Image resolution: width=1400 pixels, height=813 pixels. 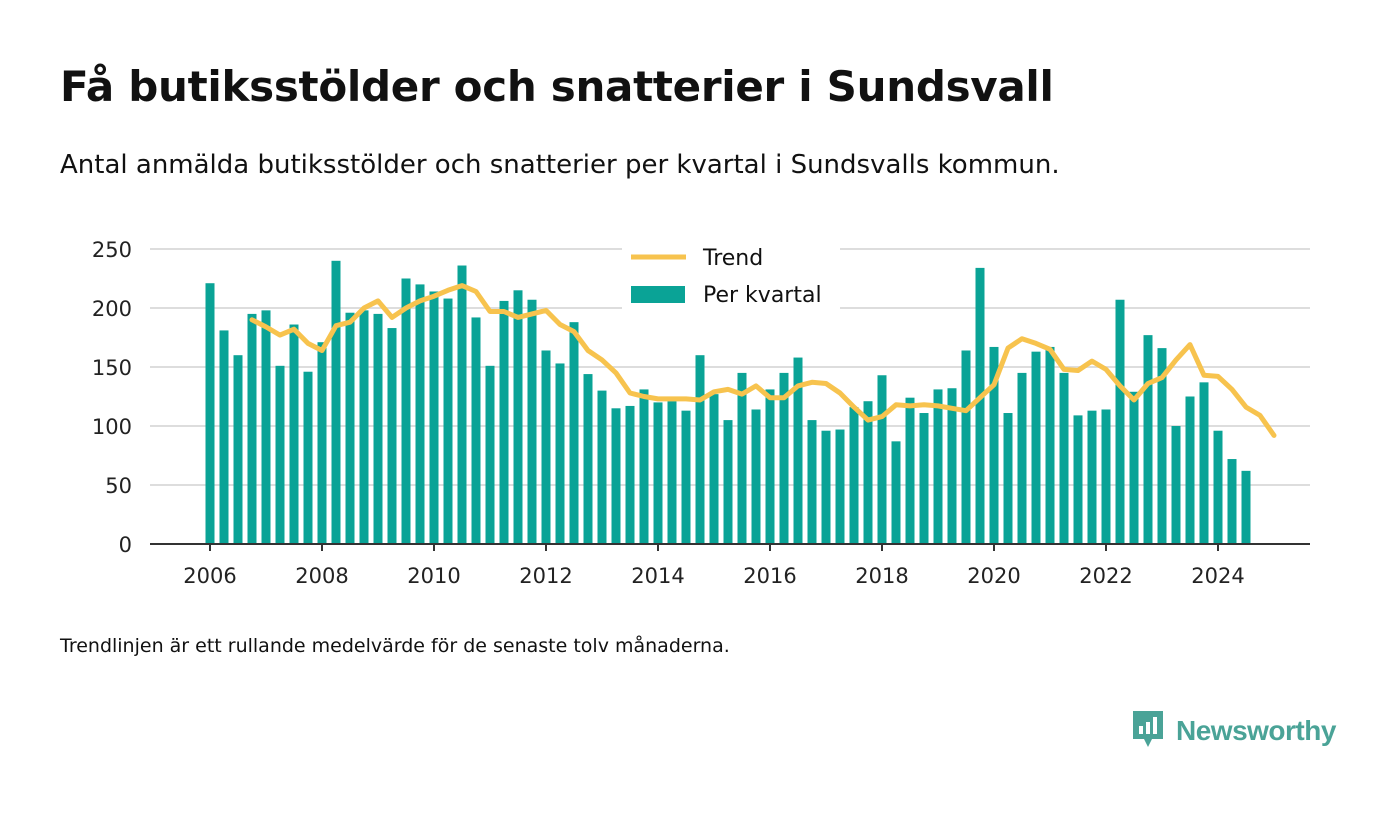 What do you see at coordinates (545, 576) in the screenshot?
I see `x-tick-label: 2012` at bounding box center [545, 576].